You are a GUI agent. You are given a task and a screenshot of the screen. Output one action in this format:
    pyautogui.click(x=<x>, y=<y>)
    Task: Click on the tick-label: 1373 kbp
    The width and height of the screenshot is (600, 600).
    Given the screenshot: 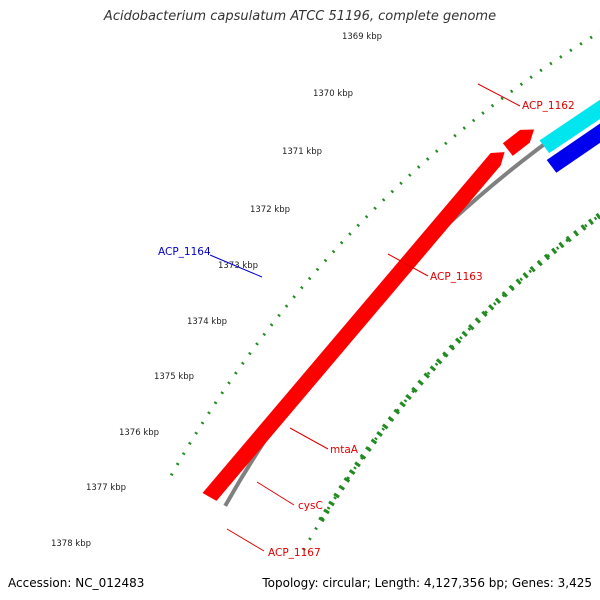 What is the action you would take?
    pyautogui.click(x=238, y=266)
    